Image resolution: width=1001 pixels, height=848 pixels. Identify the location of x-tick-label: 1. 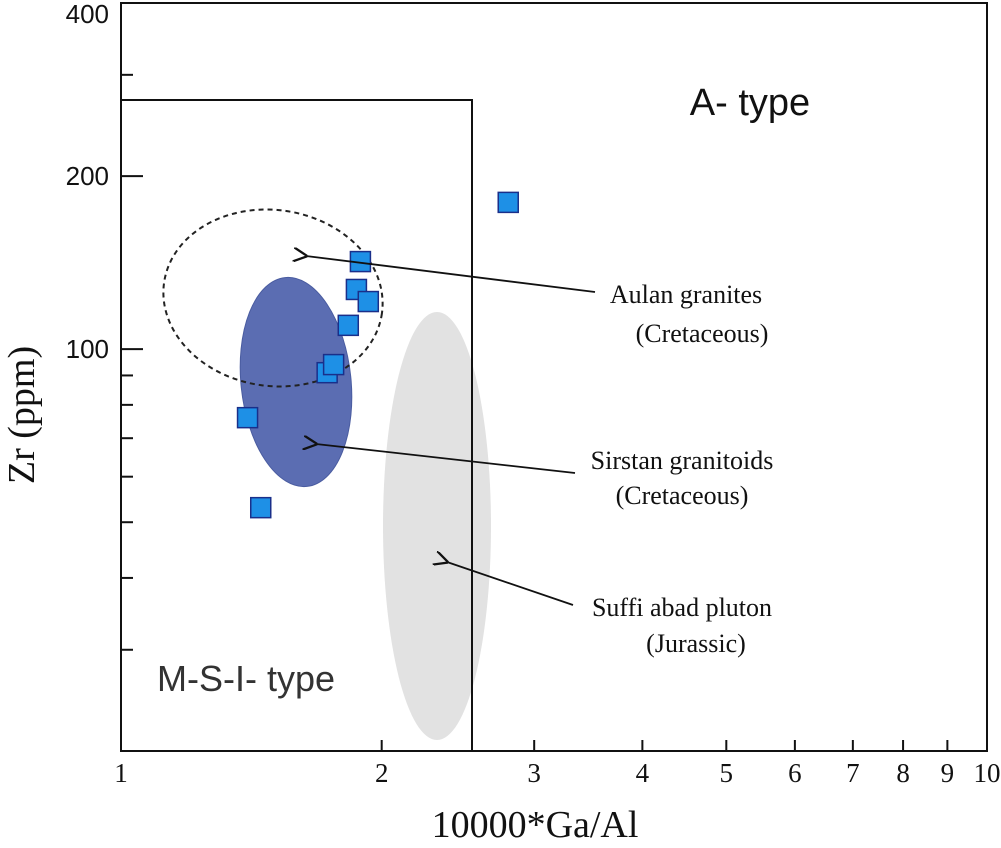
(121, 773).